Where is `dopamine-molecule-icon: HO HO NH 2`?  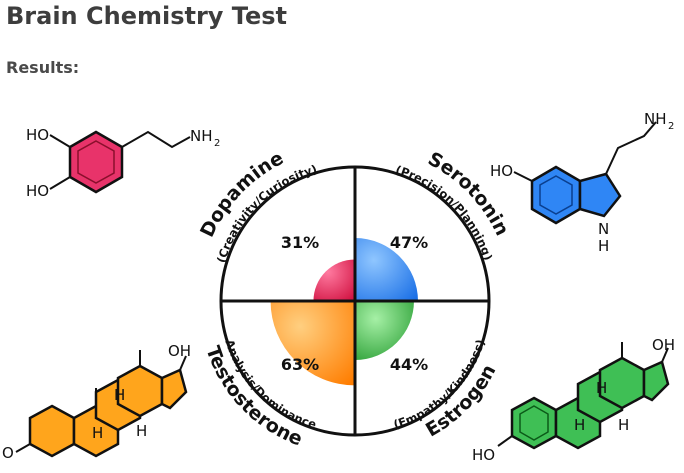
dopamine-molecule-icon: HO HO NH 2 is located at coordinates (123, 163).